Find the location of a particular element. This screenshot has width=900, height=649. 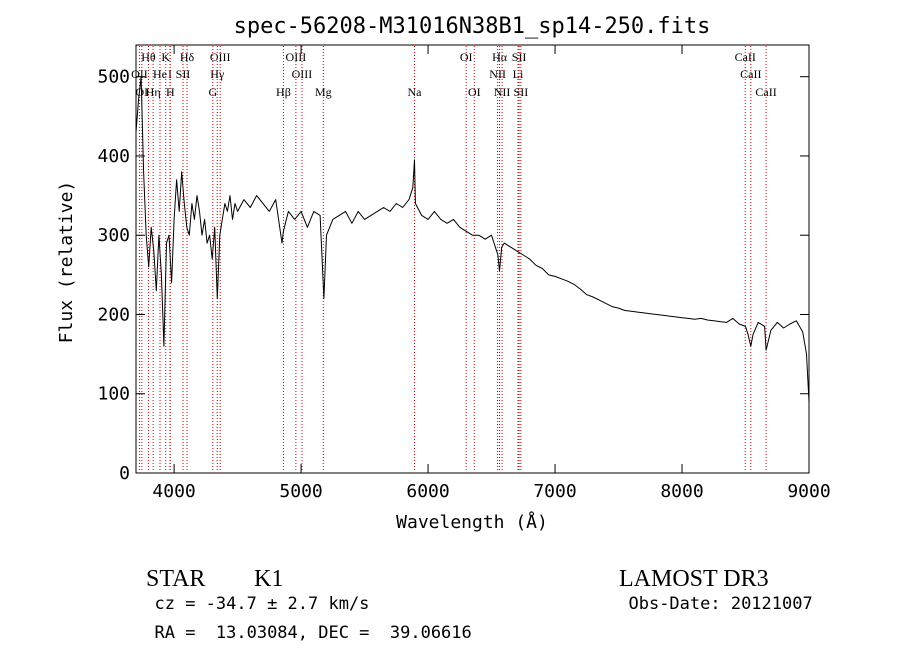

observation-date: Obs-Date: 20121007 is located at coordinates (720, 604).